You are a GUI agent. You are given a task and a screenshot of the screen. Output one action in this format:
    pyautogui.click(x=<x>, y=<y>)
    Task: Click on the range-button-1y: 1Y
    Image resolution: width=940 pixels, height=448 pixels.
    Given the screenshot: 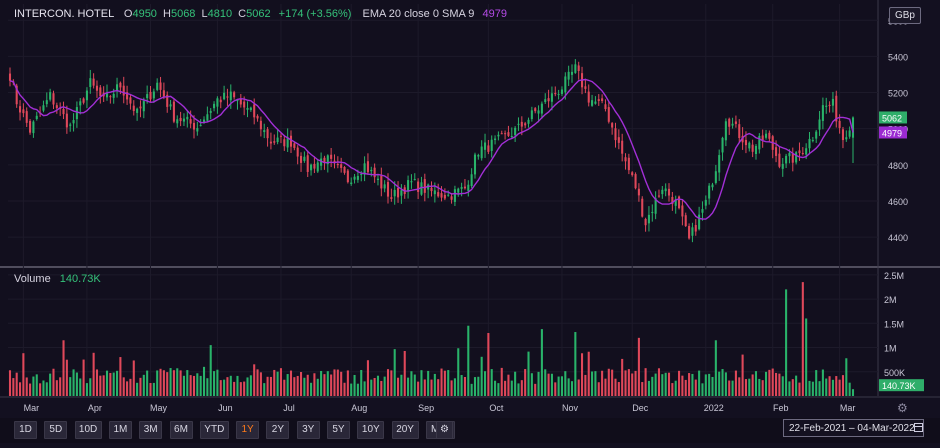 What is the action you would take?
    pyautogui.click(x=248, y=430)
    